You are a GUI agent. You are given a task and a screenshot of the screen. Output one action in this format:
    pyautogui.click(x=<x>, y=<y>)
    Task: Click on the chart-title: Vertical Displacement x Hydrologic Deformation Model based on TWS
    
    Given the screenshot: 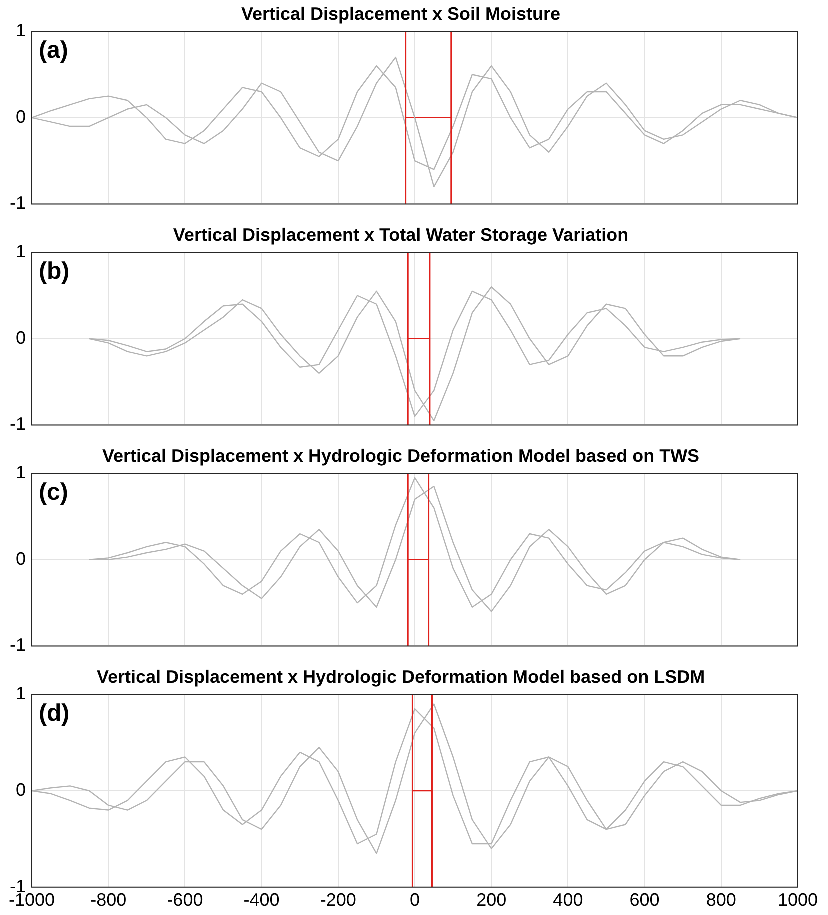 What is the action you would take?
    pyautogui.click(x=401, y=456)
    